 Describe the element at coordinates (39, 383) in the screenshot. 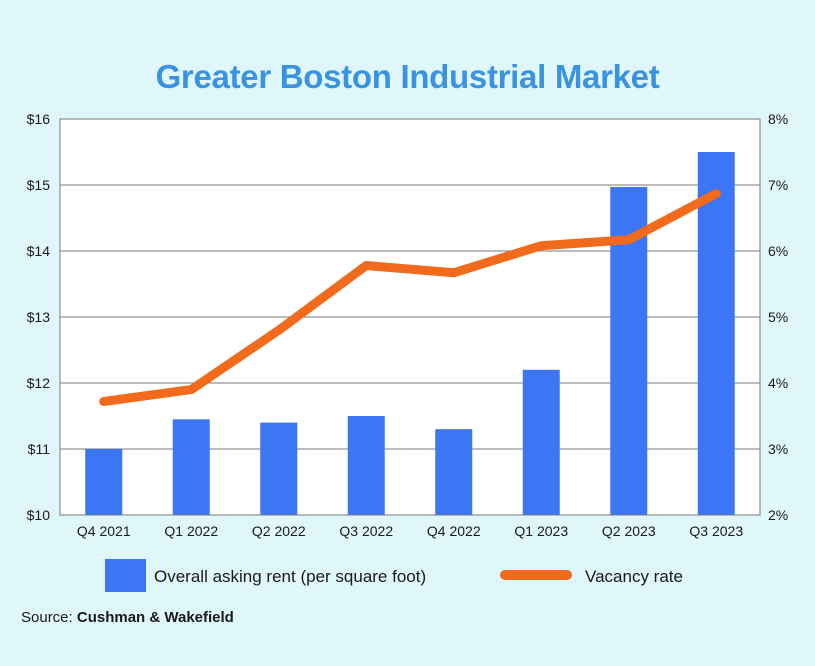

I see `y-left-tick-label: $12` at that location.